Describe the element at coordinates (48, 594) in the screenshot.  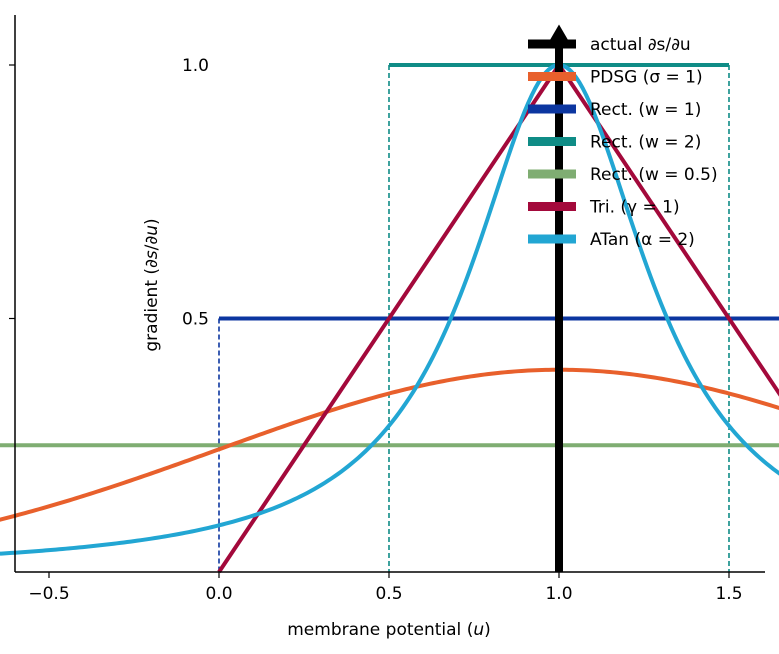
I see `x-tick-label: −0.5` at that location.